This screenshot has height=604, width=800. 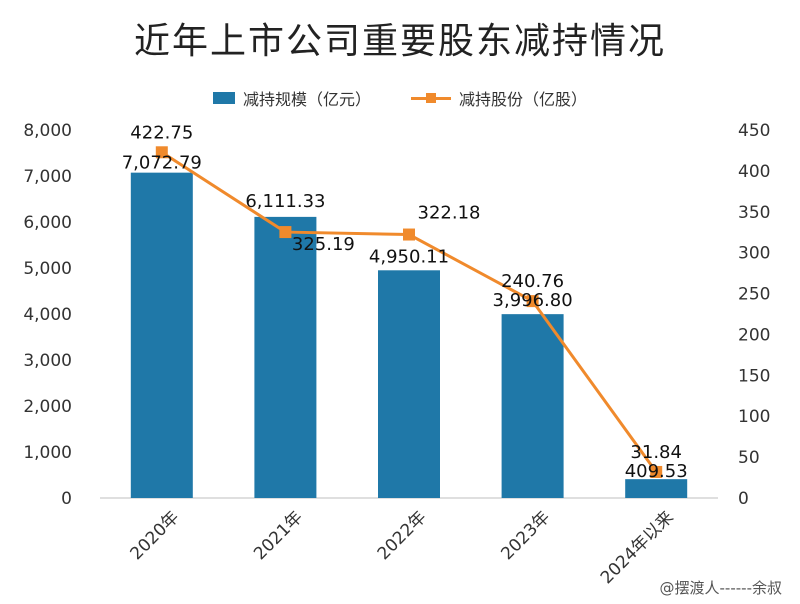 What do you see at coordinates (162, 163) in the screenshot?
I see `bar-data-label: 7,072.79` at bounding box center [162, 163].